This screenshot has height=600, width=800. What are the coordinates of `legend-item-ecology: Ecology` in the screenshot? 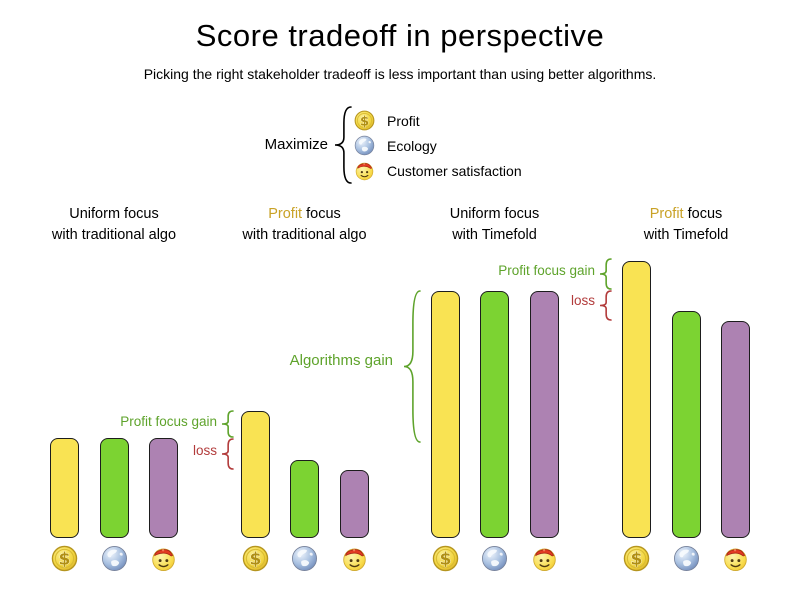 It's located at (438, 145).